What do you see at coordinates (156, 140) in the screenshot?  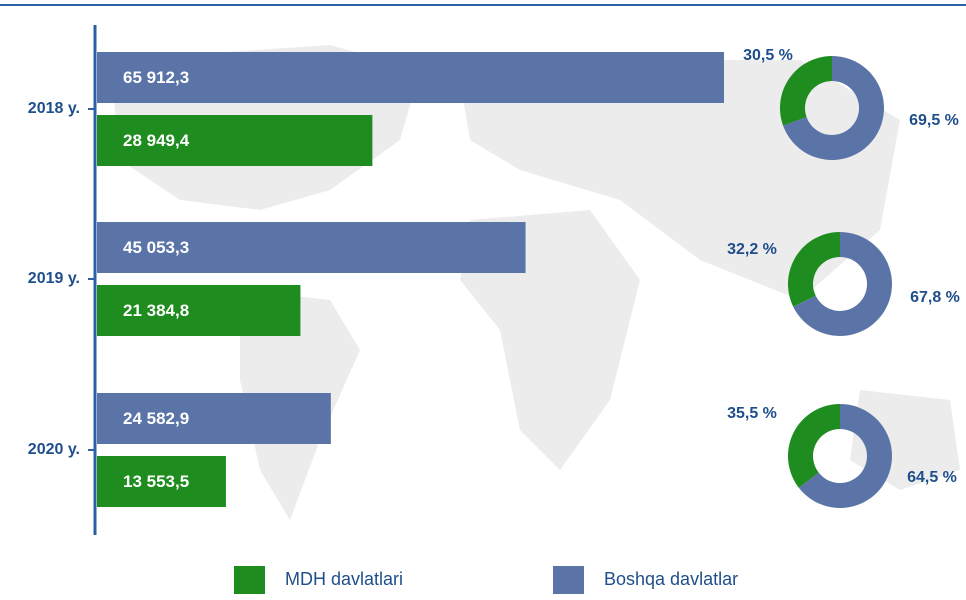 I see `value-label: 28 949,4` at bounding box center [156, 140].